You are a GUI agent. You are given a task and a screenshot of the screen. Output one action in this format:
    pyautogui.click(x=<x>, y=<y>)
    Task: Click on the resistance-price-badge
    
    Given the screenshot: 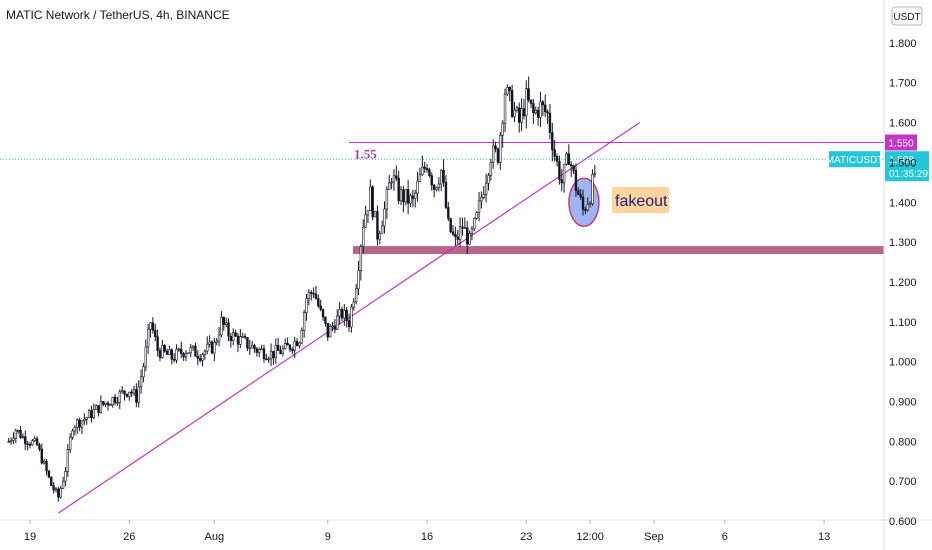 What is the action you would take?
    pyautogui.click(x=901, y=142)
    